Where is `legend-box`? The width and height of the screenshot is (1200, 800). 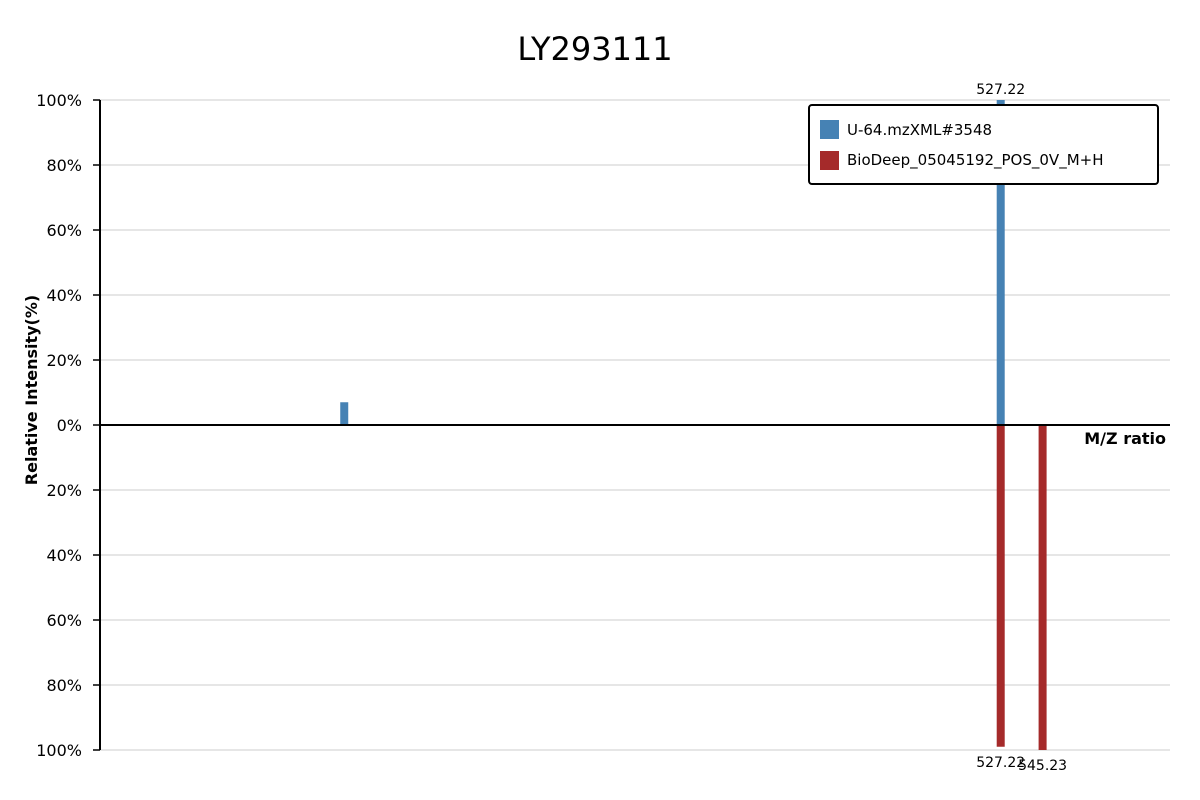
legend-box is located at coordinates (983, 144).